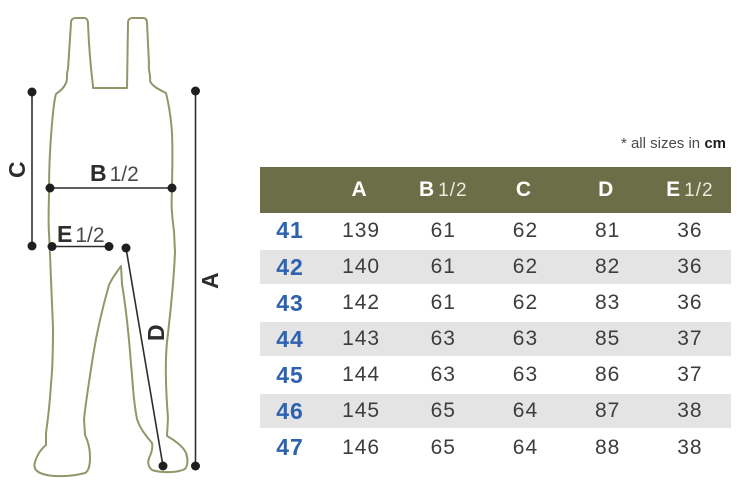 The image size is (746, 498). What do you see at coordinates (690, 189) in the screenshot?
I see `header-cell-e: E 1/2` at bounding box center [690, 189].